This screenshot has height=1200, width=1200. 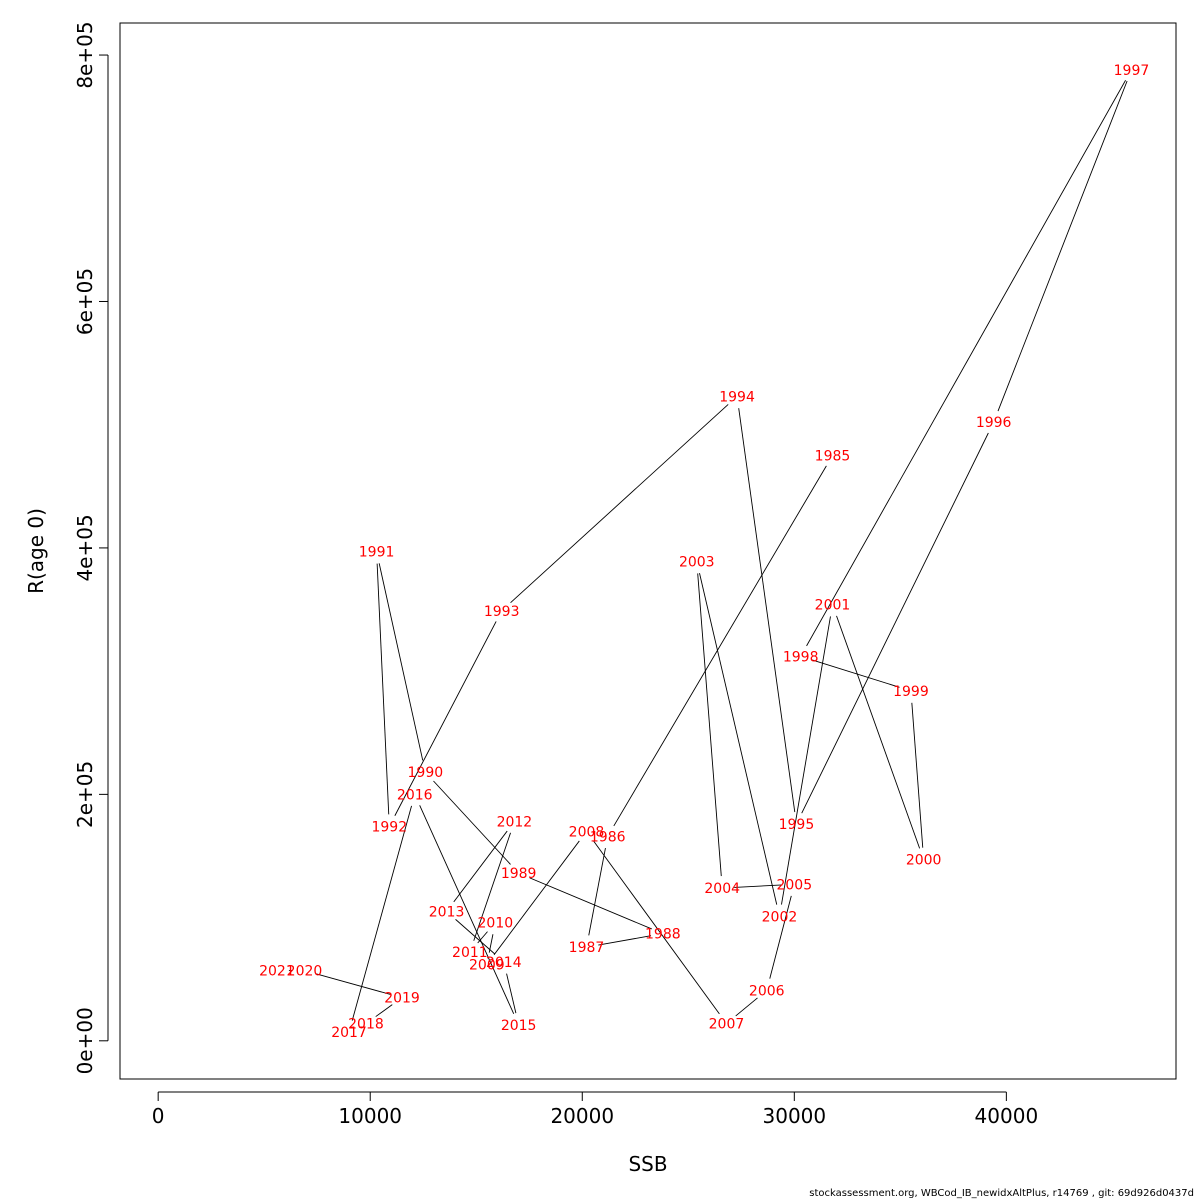 What do you see at coordinates (587, 948) in the screenshot?
I see `point-label-1987: 1987` at bounding box center [587, 948].